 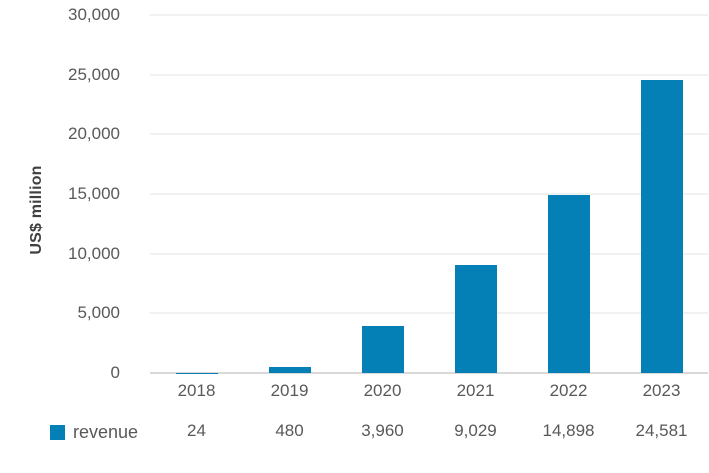 I want to click on bar-2022, so click(x=568, y=284).